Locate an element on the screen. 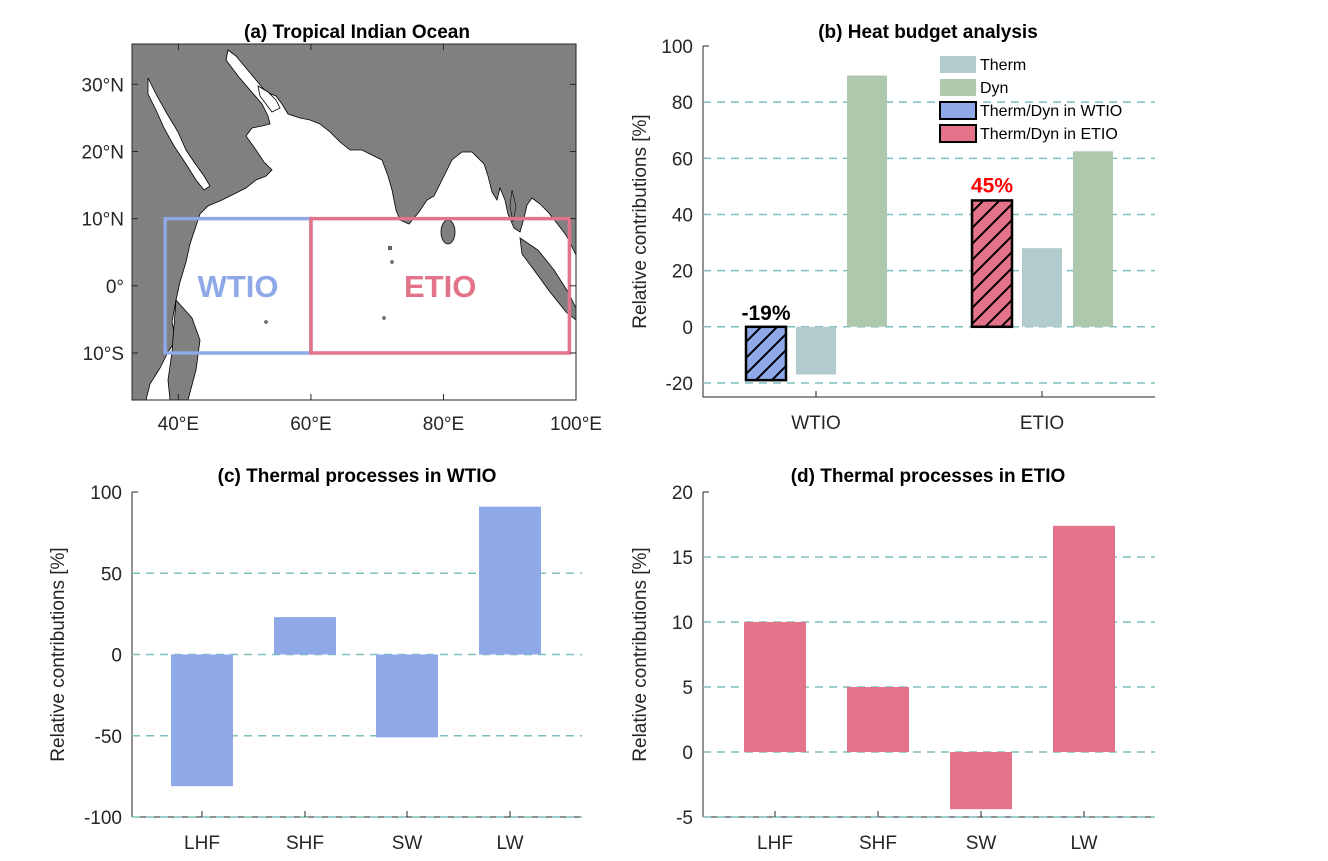 Image resolution: width=1328 pixels, height=861 pixels. bar-etio-therm is located at coordinates (1042, 287).